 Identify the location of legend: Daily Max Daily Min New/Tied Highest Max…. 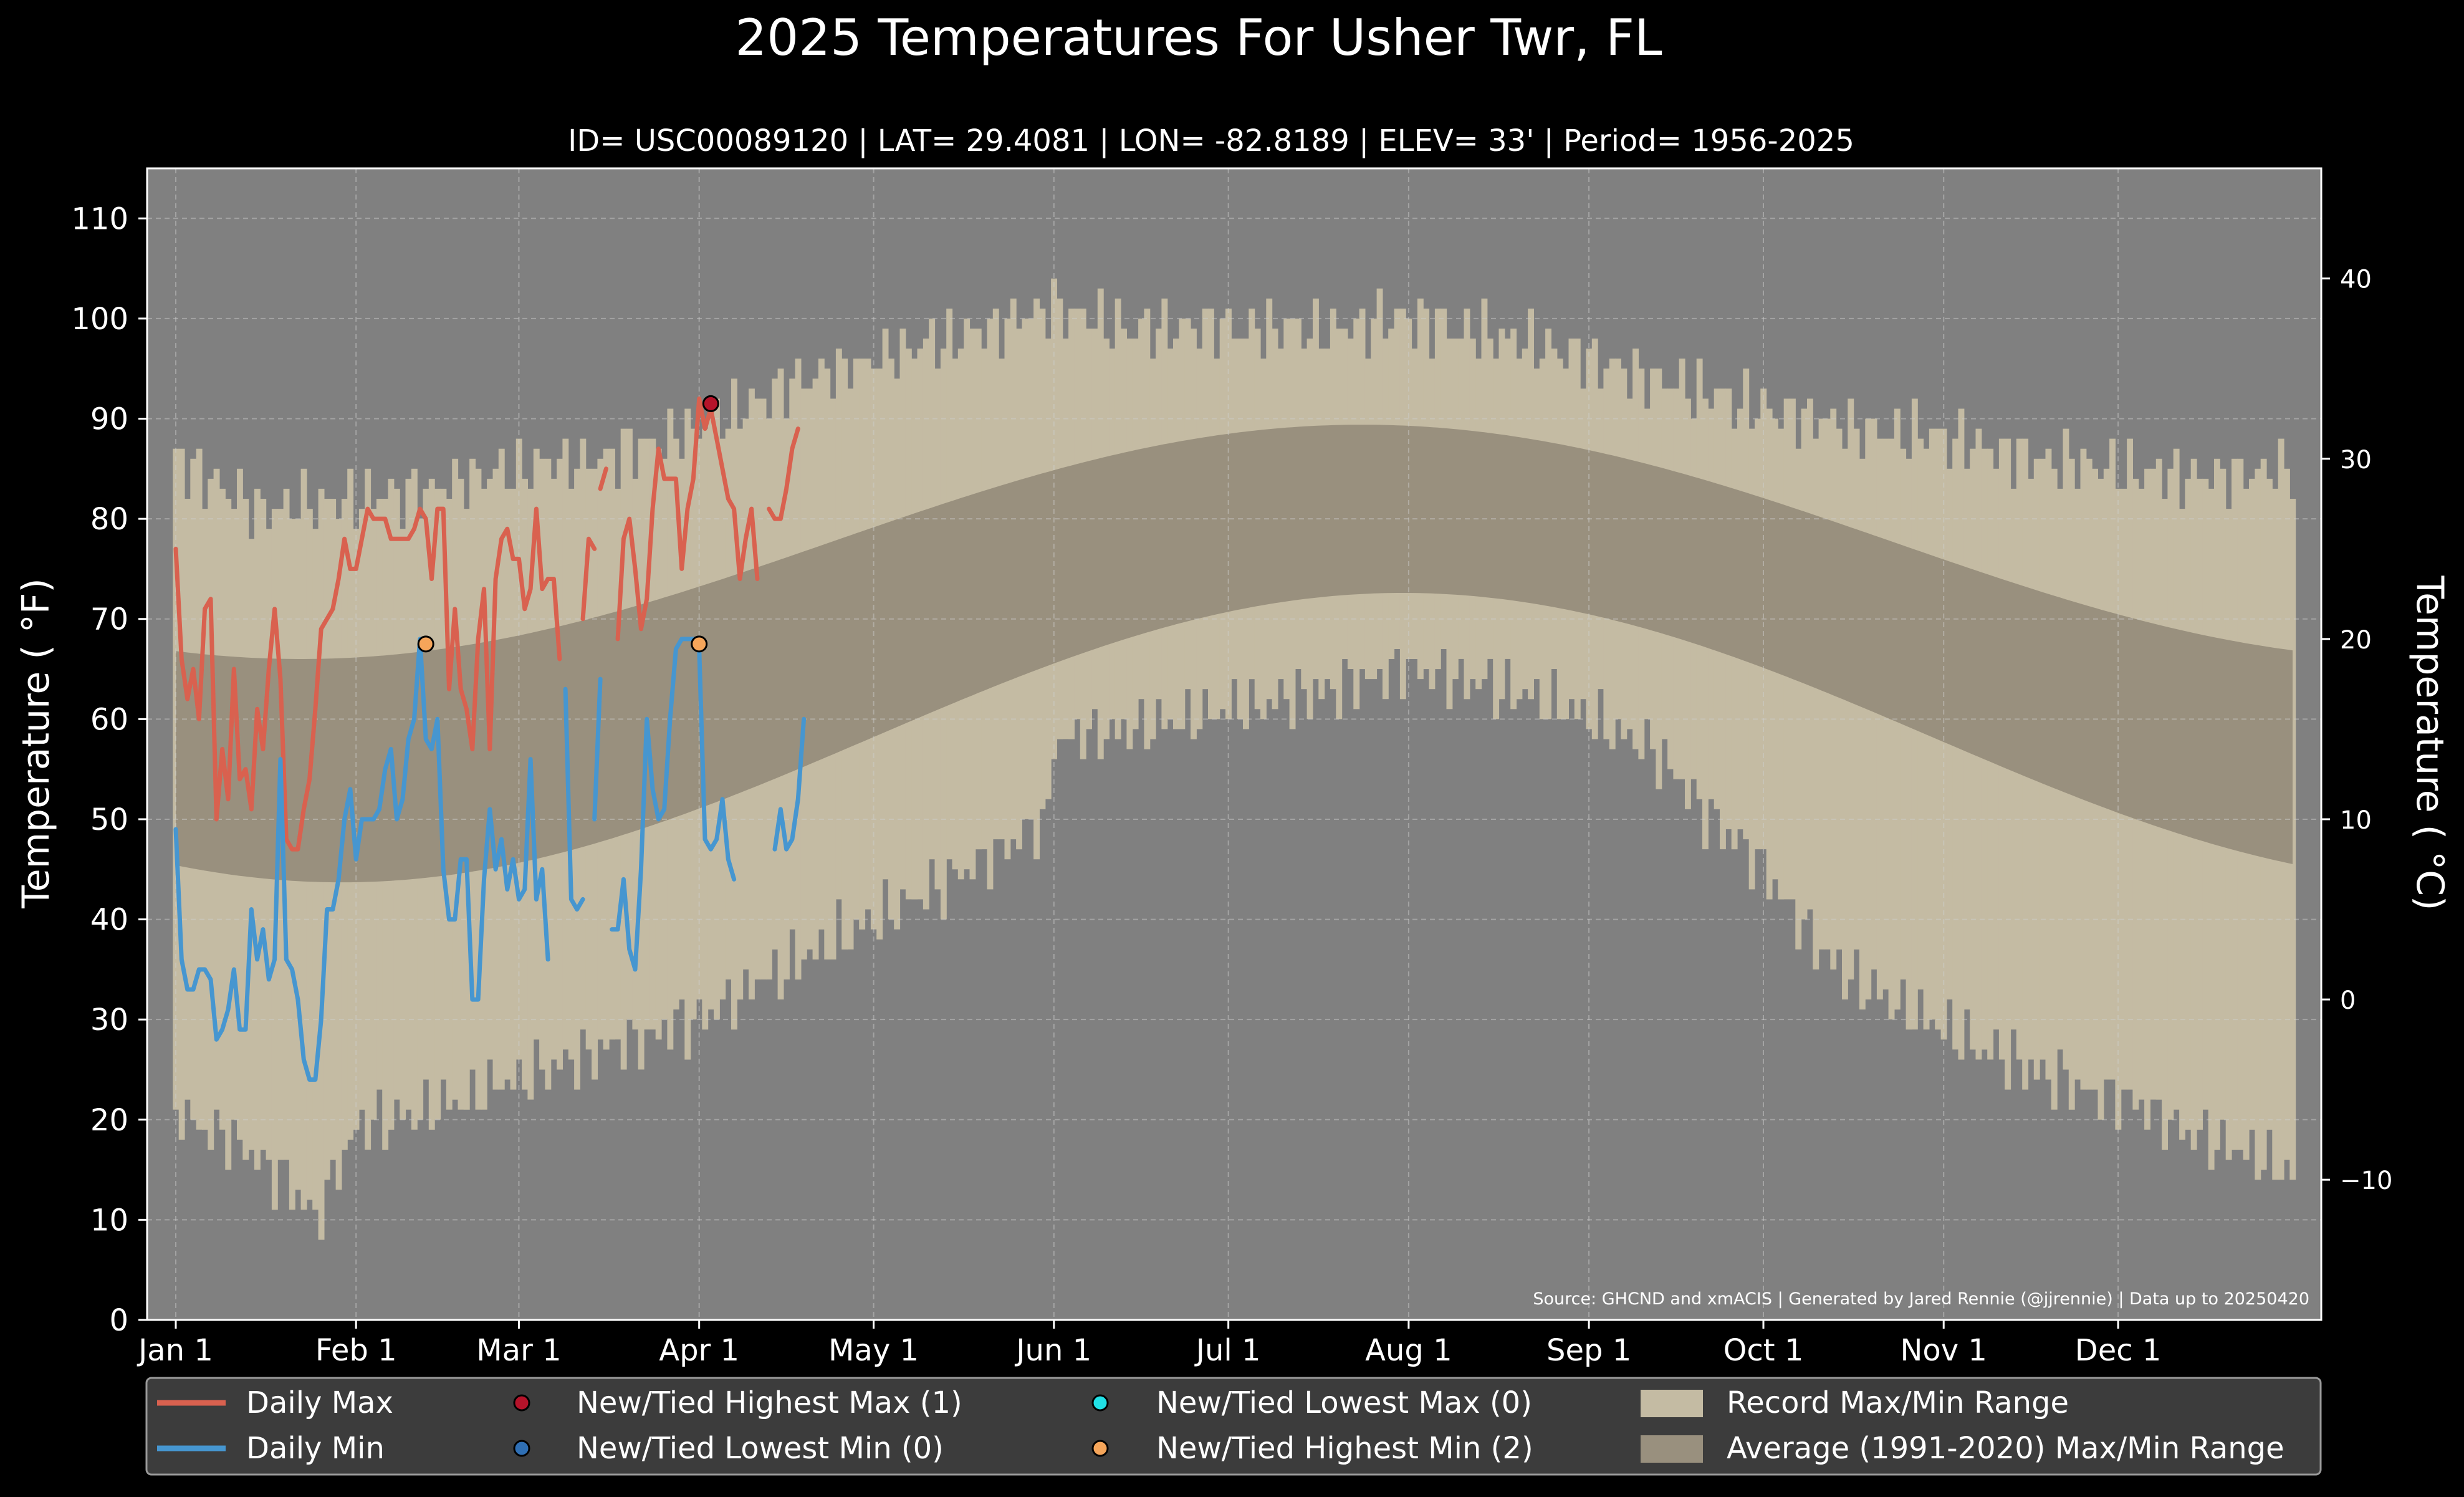
(1233, 1426).